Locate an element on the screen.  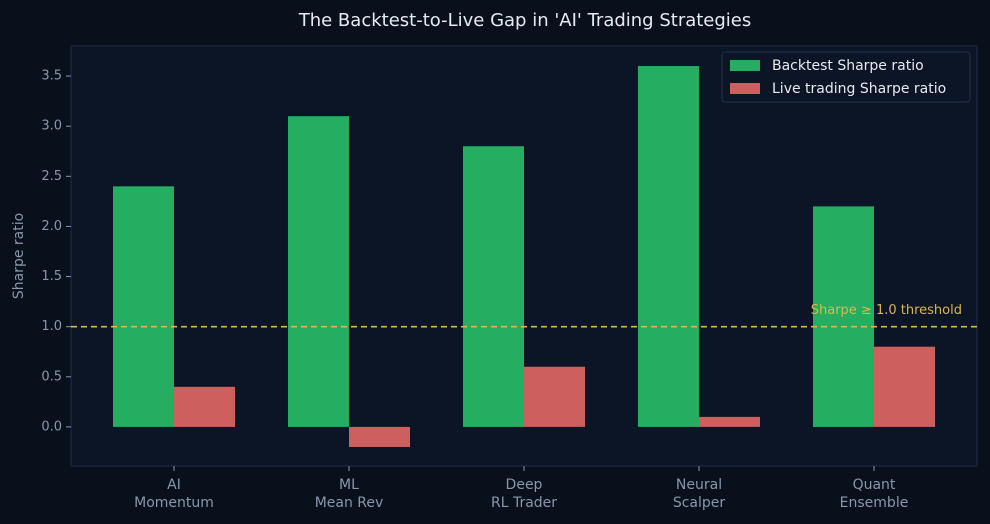
y-tick-label: 1.0 is located at coordinates (51, 326).